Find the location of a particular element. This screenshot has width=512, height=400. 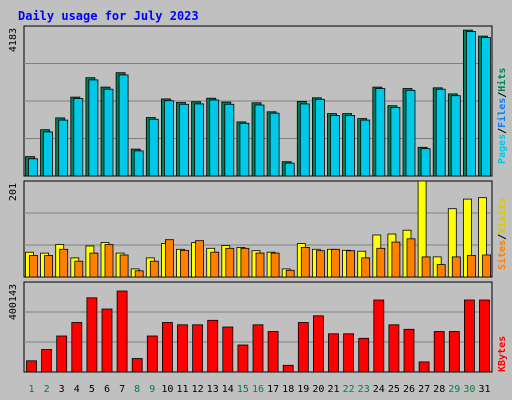

x-tick-label: 30 is located at coordinates (469, 389).